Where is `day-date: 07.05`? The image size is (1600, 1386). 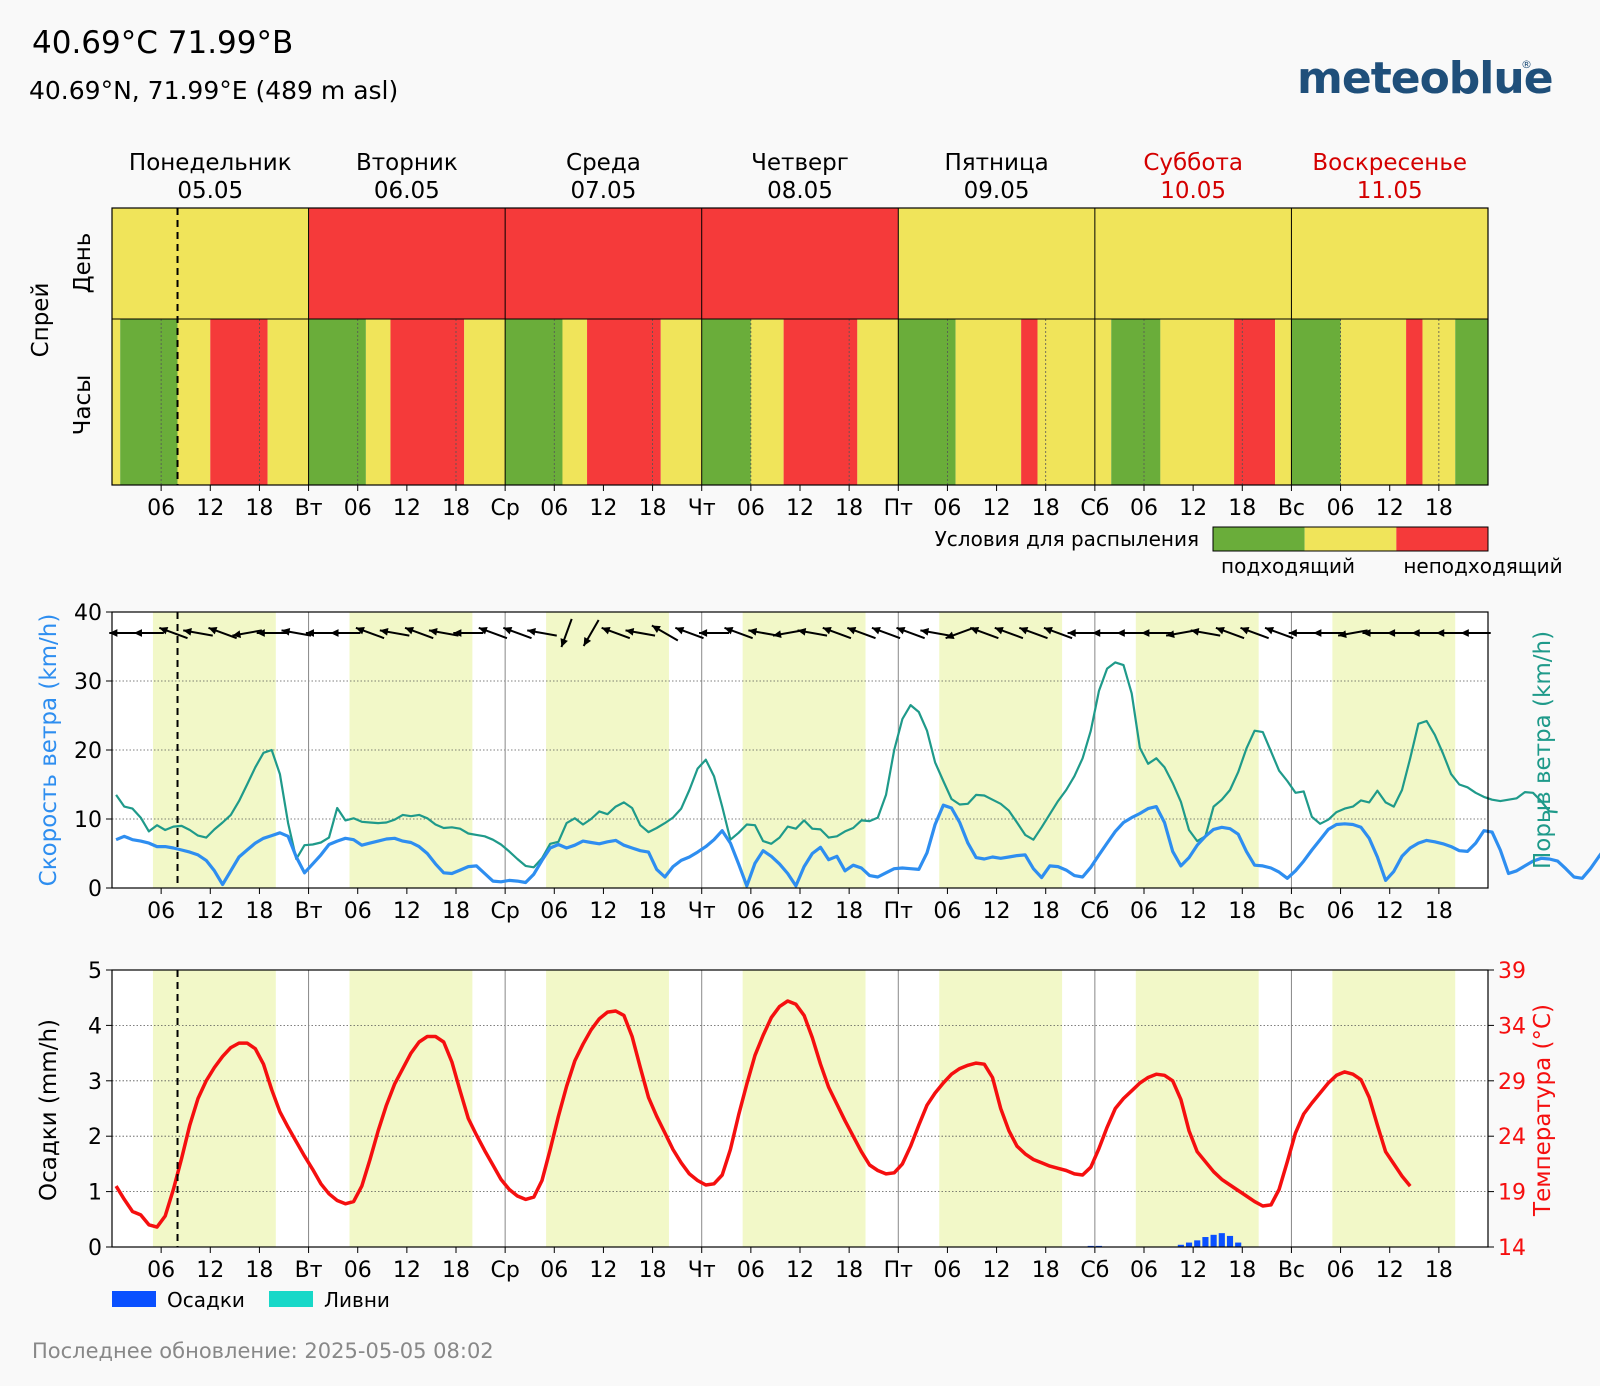 day-date: 07.05 is located at coordinates (603, 191).